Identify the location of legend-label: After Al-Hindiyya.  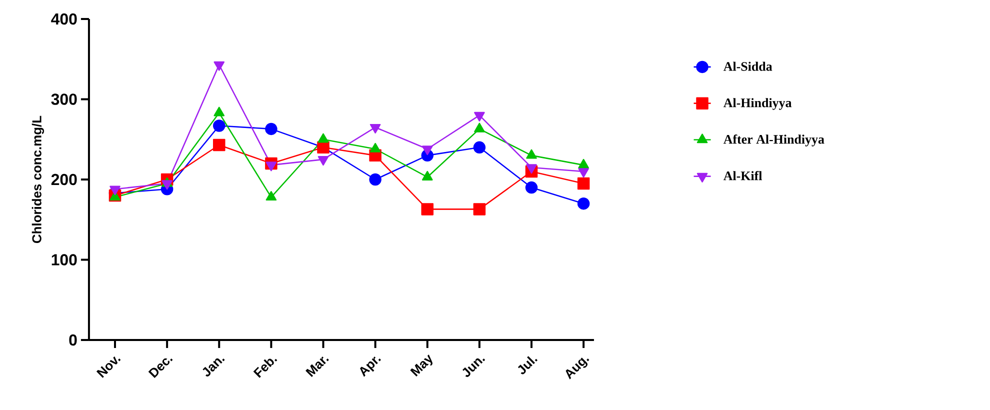
(773, 140).